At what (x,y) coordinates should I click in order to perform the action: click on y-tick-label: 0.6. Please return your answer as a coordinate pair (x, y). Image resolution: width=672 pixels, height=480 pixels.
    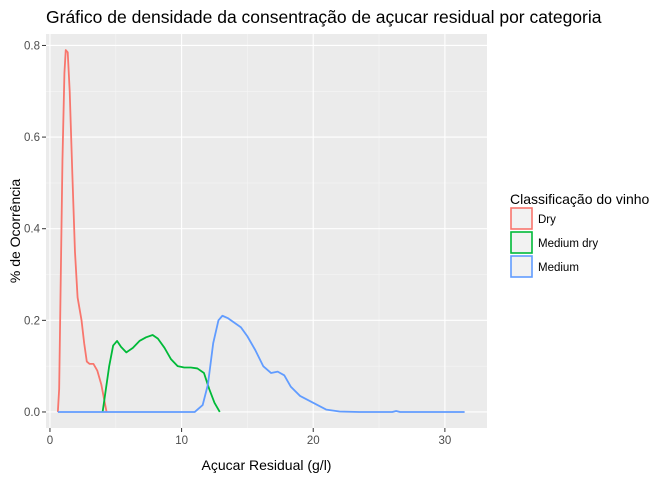
    Looking at the image, I should click on (32, 138).